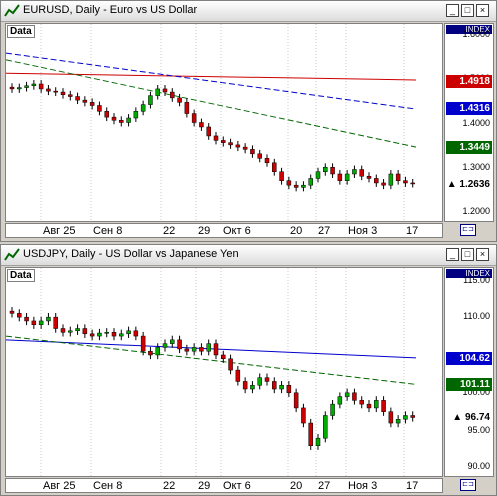 This screenshot has width=497, height=496. What do you see at coordinates (478, 430) in the screenshot?
I see `price-tick-label: 95.00` at bounding box center [478, 430].